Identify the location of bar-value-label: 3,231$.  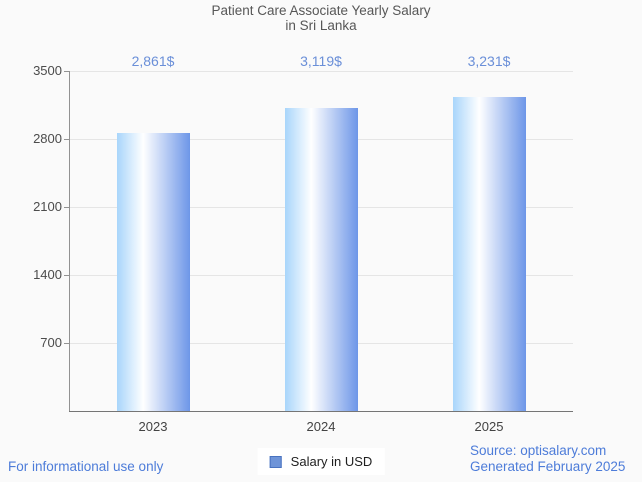
(489, 61).